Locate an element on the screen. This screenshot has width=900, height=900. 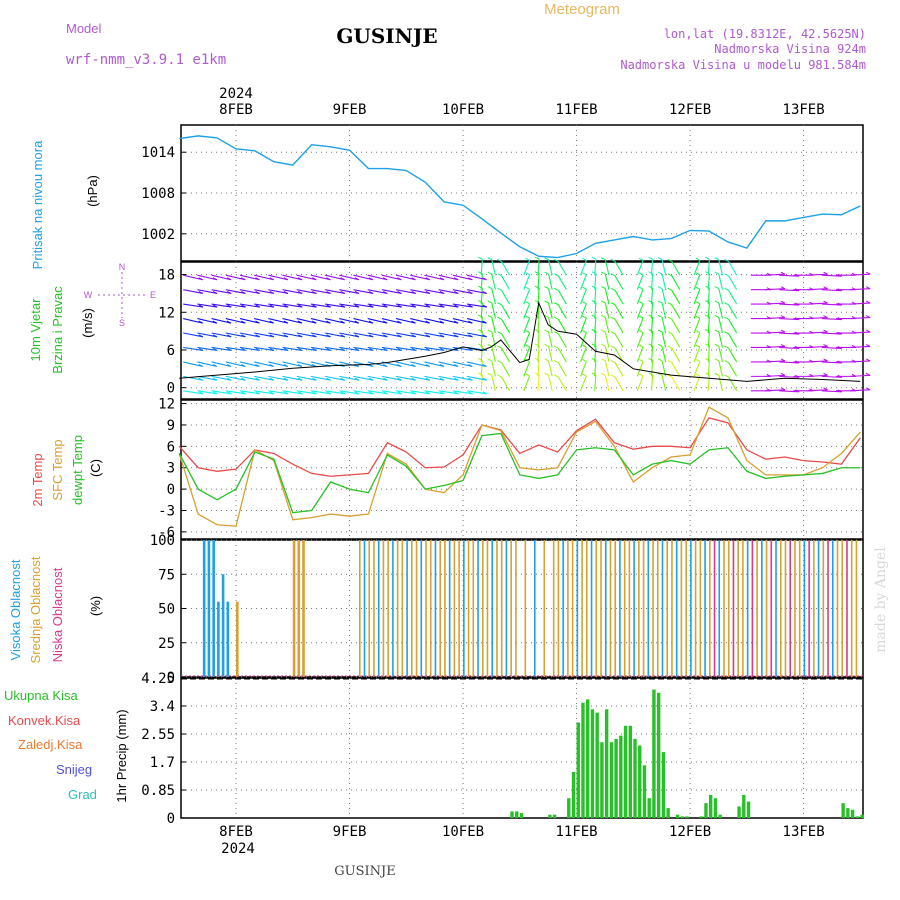
precip-bars is located at coordinates (522, 748).